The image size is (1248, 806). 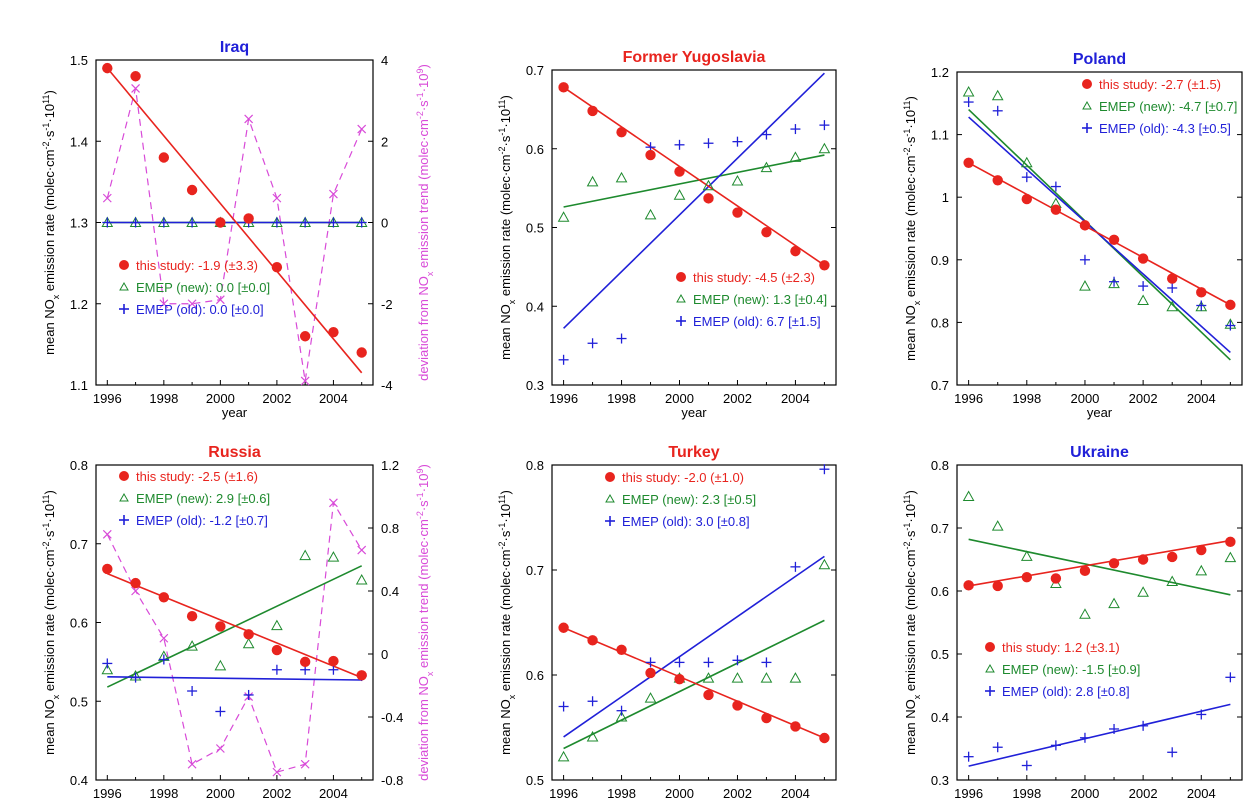 I want to click on y2-tick-label: 1.2, so click(x=390, y=465).